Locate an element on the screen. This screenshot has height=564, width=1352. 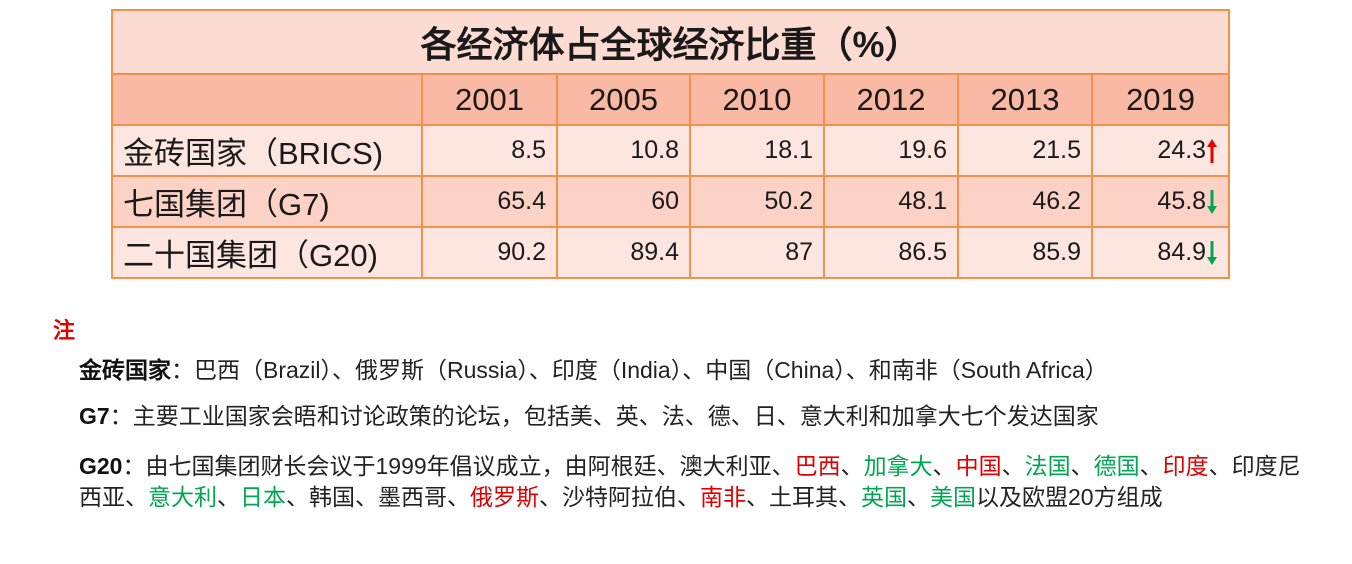
g20-member: 法国 is located at coordinates (1047, 466).